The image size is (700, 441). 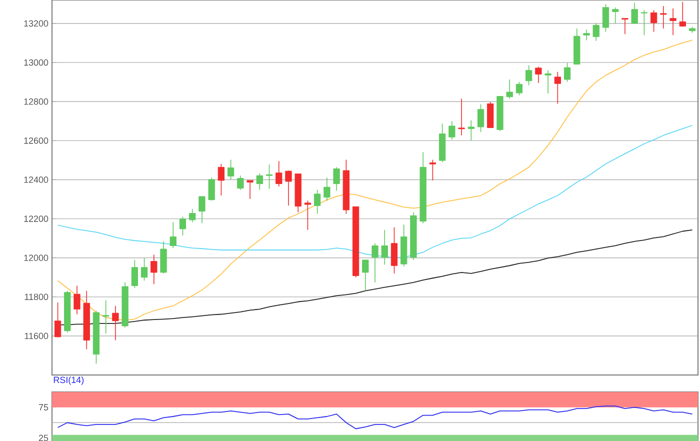 I want to click on y-tick-label: 12400, so click(x=36, y=179).